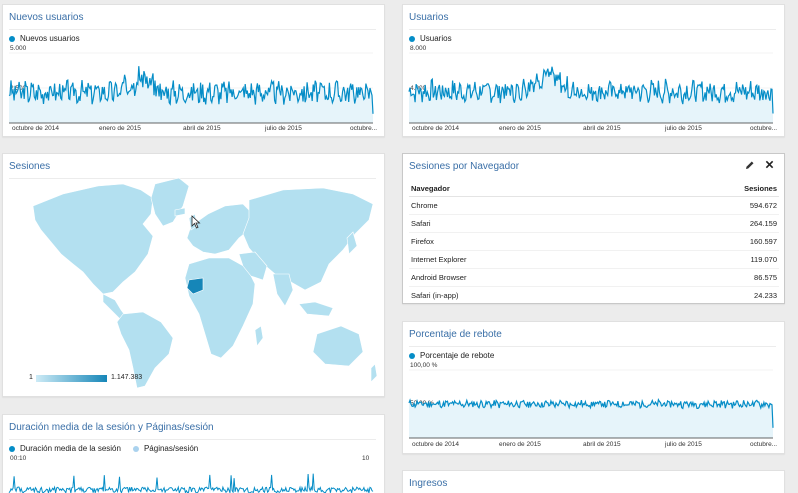  I want to click on y-tick: 00:10, so click(18, 458).